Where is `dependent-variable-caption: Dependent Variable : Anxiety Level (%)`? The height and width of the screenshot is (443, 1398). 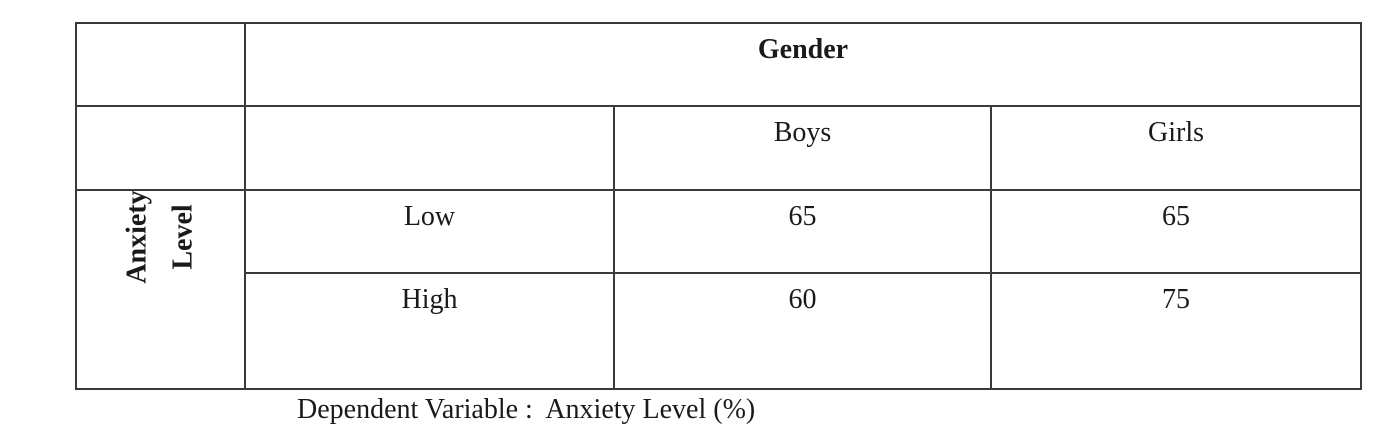
dependent-variable-caption: Dependent Variable : Anxiety Level (%) is located at coordinates (526, 410).